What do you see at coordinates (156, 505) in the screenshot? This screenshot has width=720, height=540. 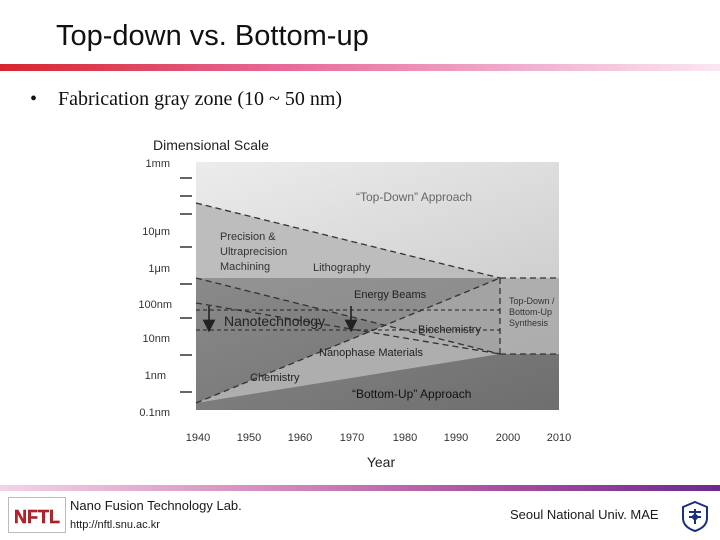 I see `lab-name: Nano Fusion Technology Lab.` at bounding box center [156, 505].